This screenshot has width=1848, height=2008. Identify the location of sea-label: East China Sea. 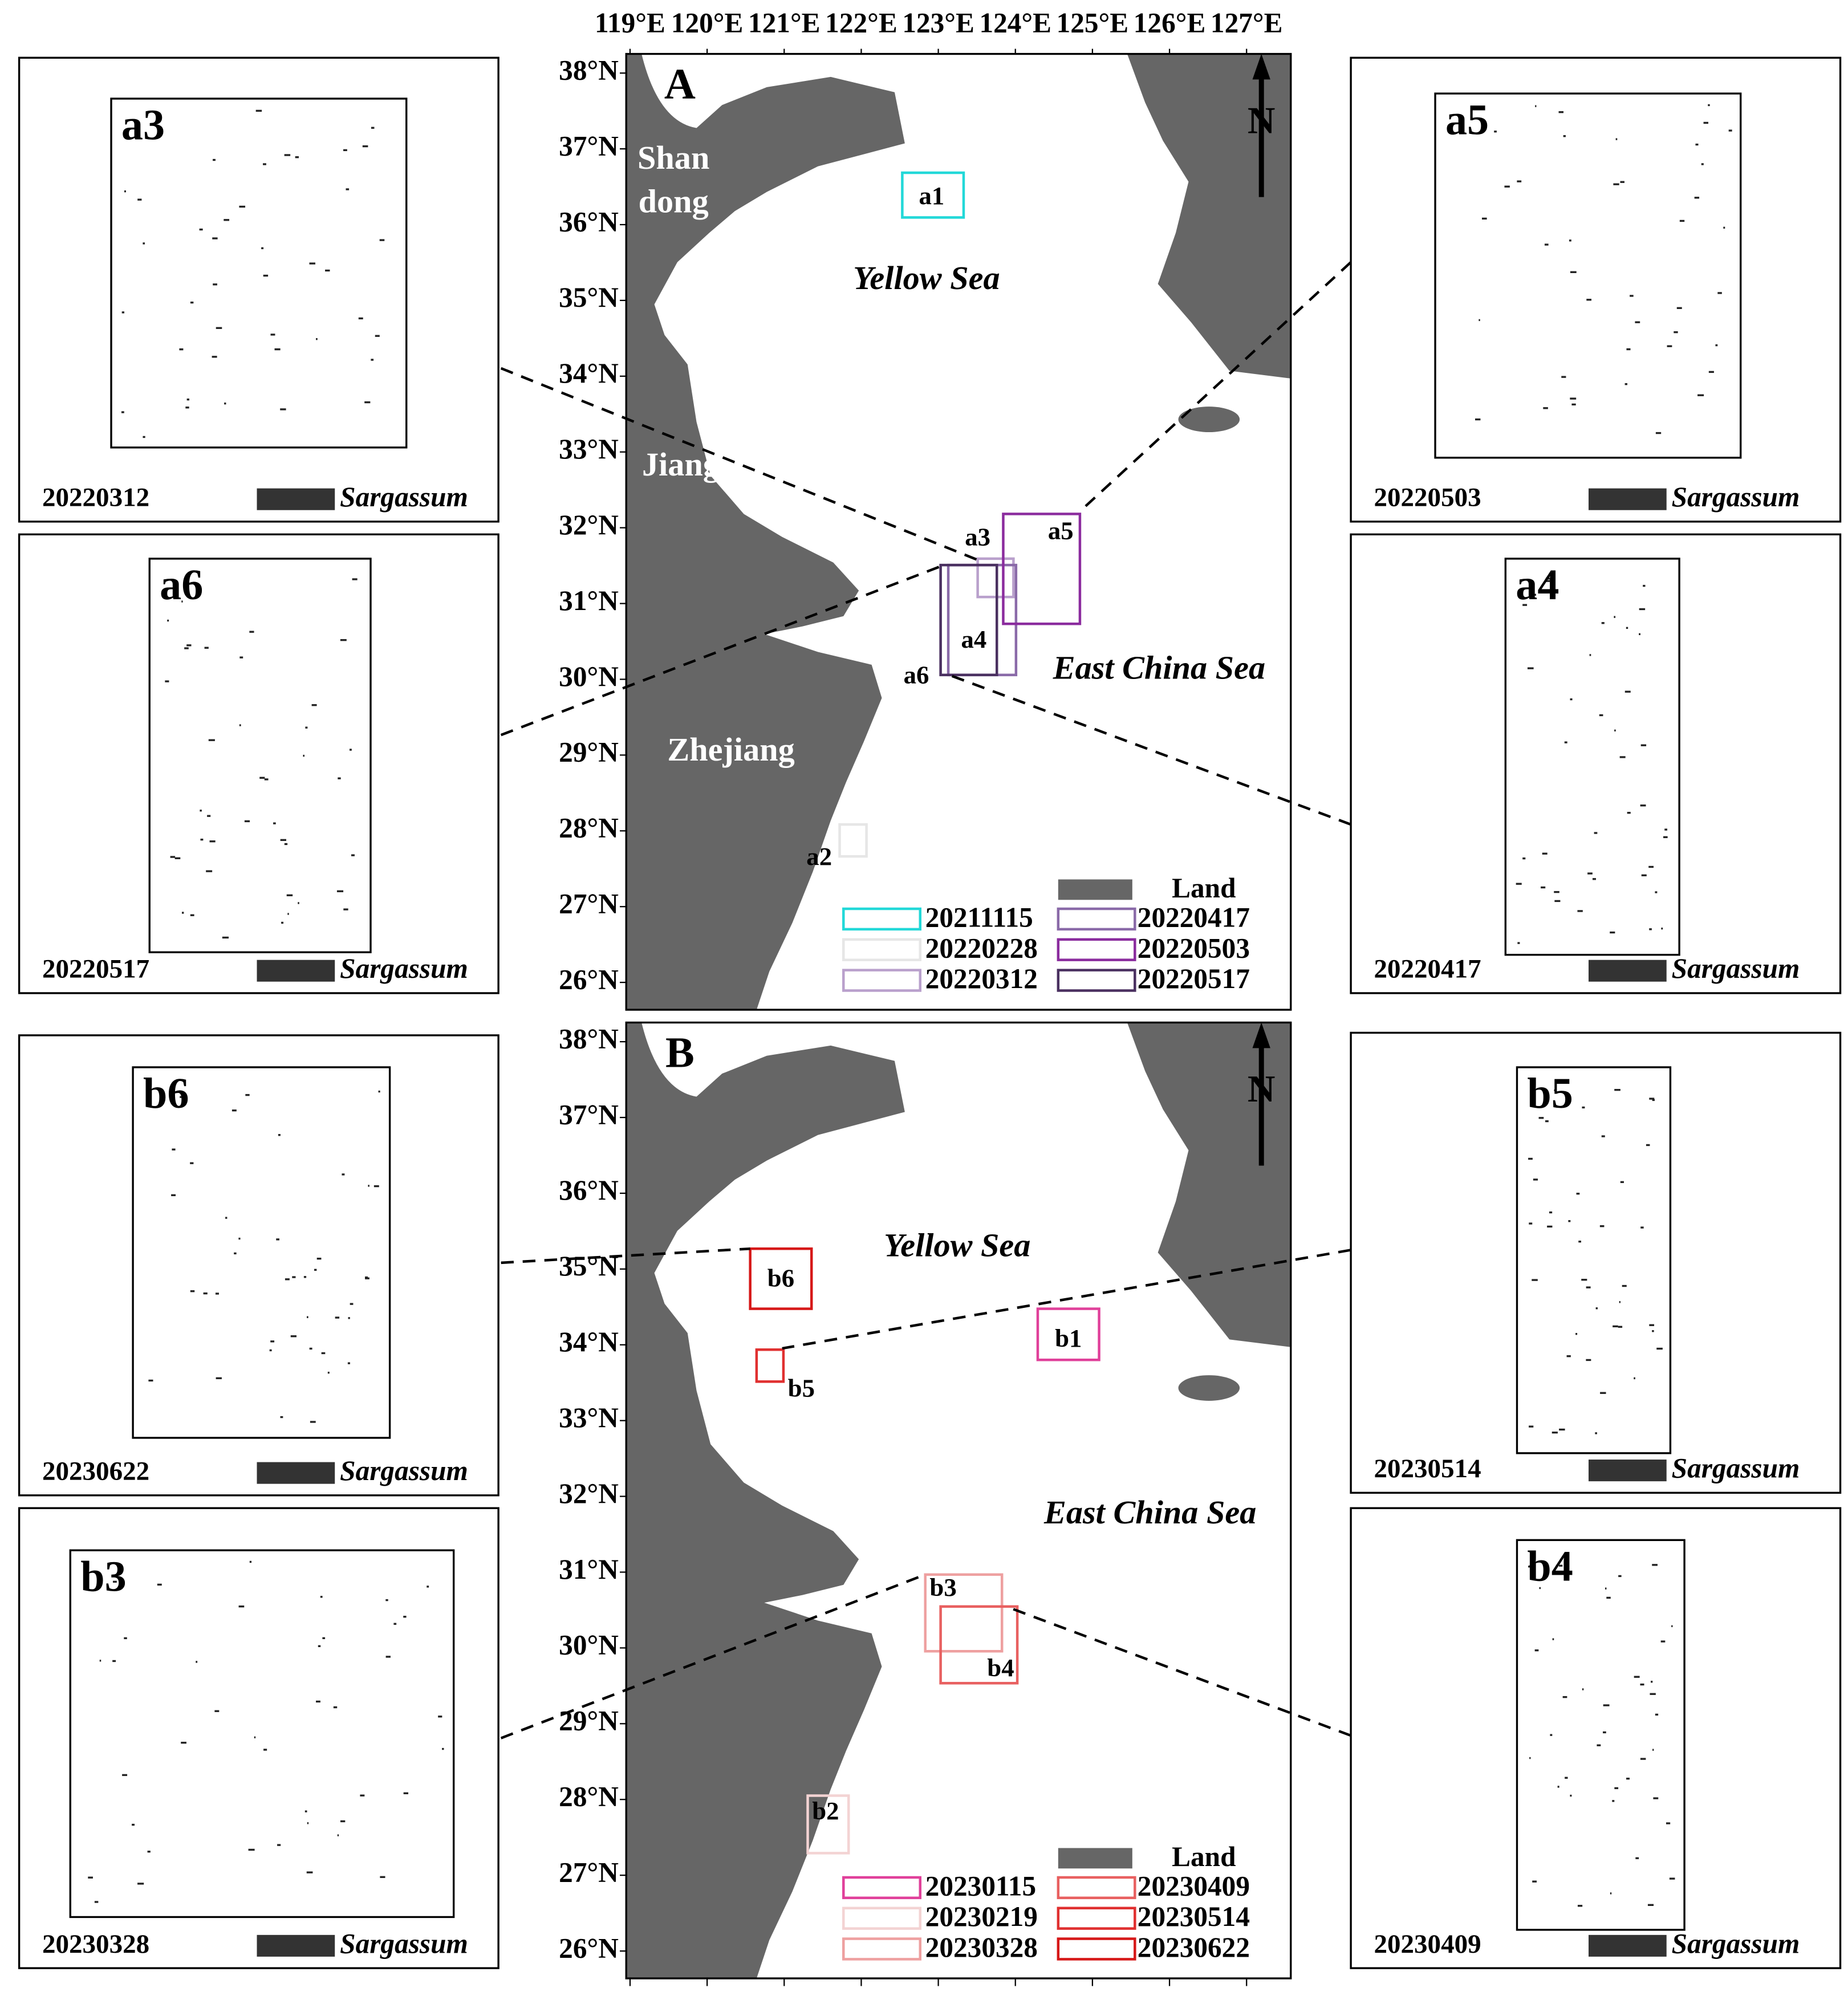
(1149, 1512).